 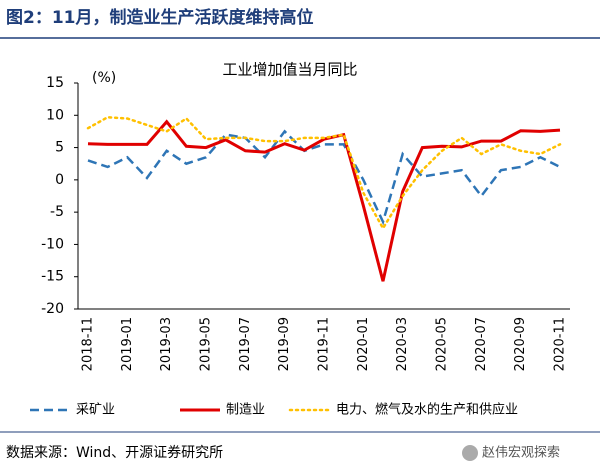 What do you see at coordinates (104, 78) in the screenshot?
I see `y-unit: (%)` at bounding box center [104, 78].